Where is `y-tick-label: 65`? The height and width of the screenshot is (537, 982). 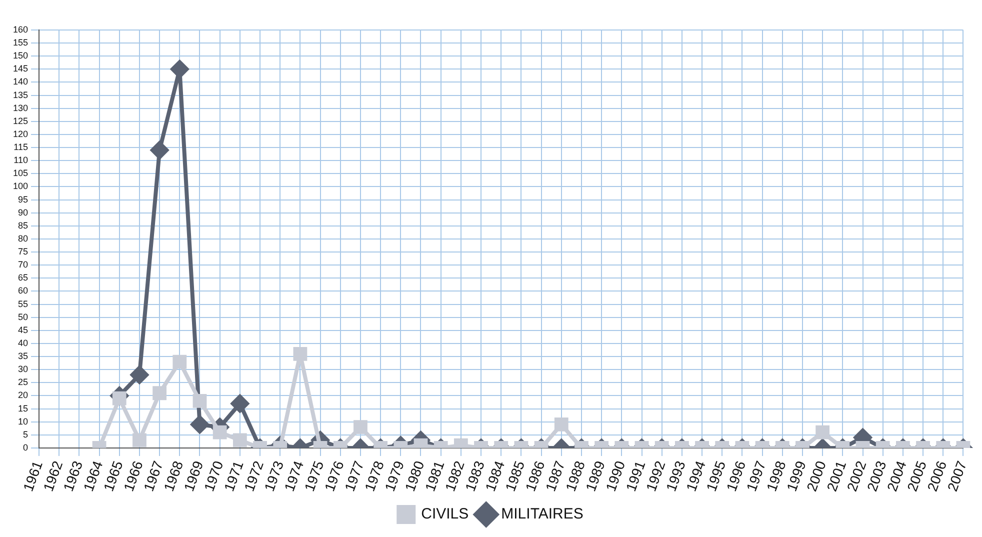
y-tick-label: 65 is located at coordinates (23, 277).